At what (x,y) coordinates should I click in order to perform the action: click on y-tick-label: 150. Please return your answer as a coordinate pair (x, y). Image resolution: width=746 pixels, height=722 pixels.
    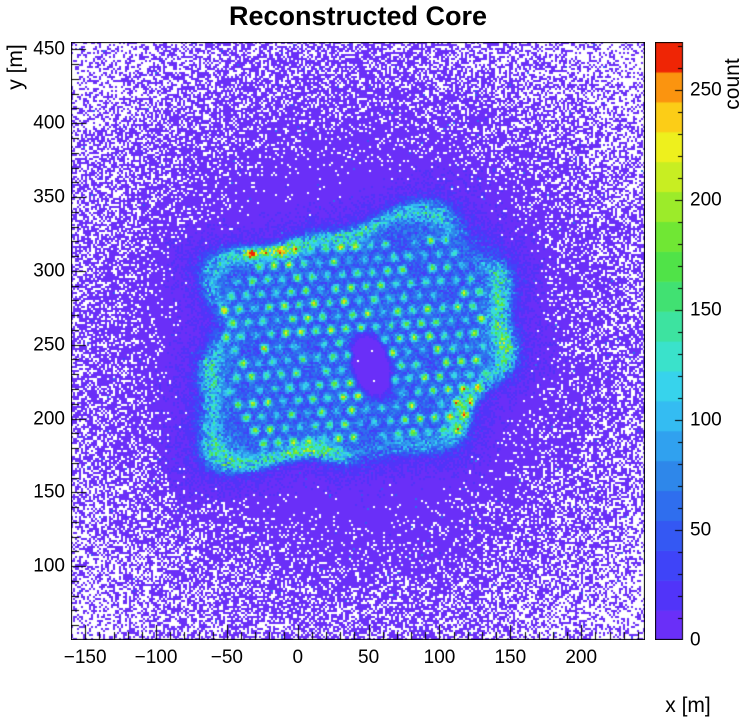
    Looking at the image, I should click on (49, 492).